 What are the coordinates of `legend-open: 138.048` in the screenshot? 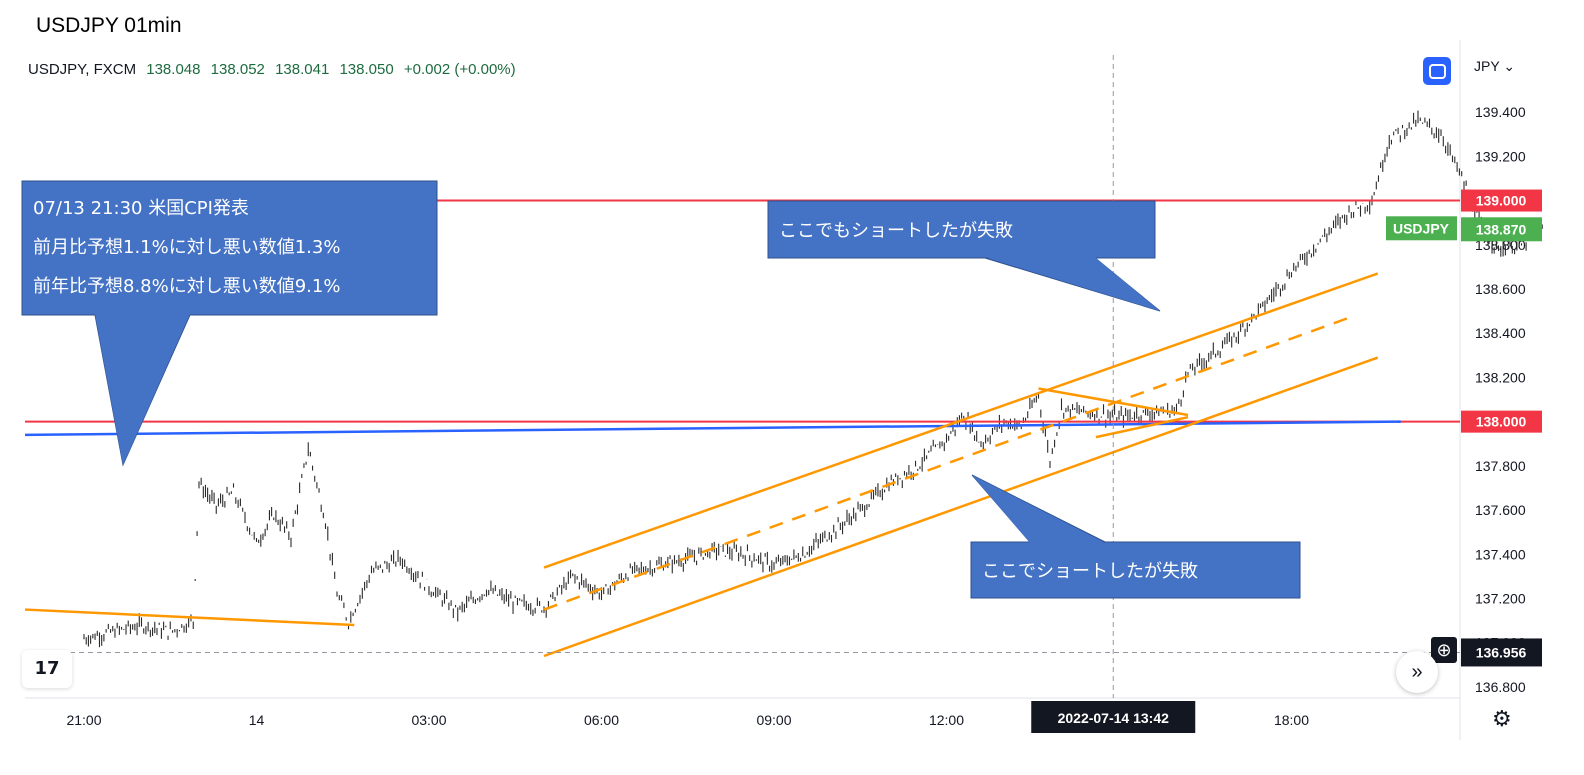 It's located at (173, 69).